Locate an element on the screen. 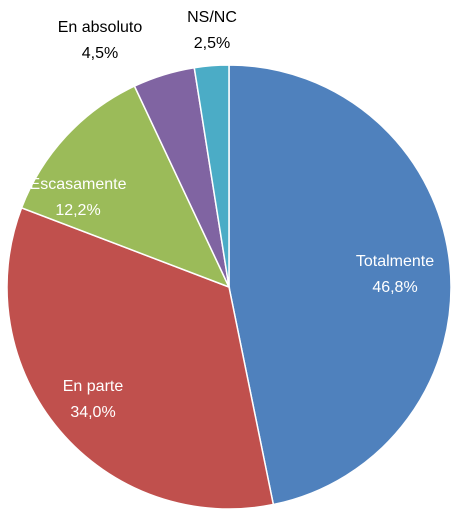 Image resolution: width=453 pixels, height=512 pixels. slice-value-label: 2,5% is located at coordinates (212, 43).